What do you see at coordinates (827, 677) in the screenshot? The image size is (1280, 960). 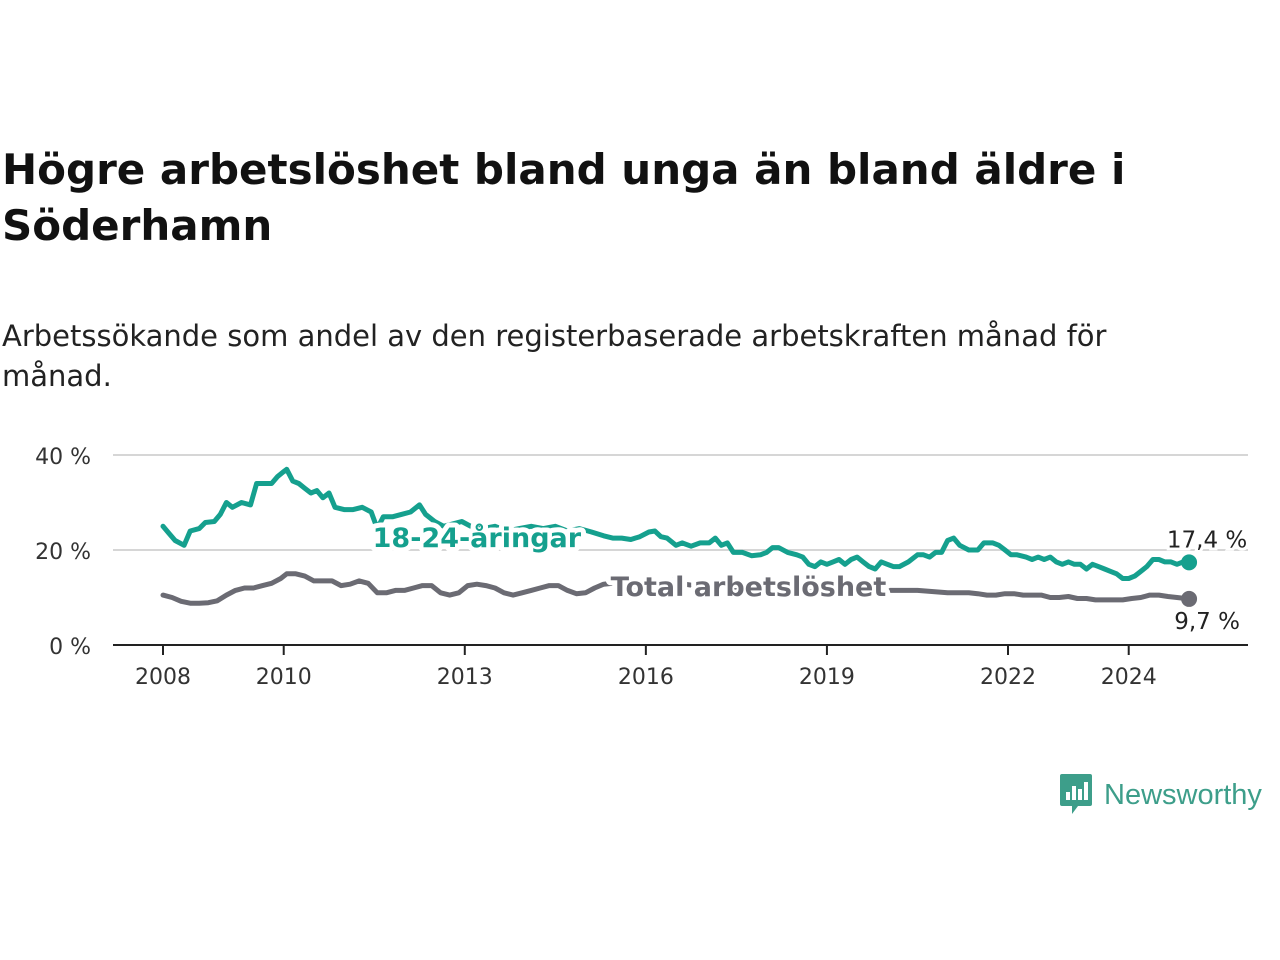 I see `x-tick-label: 2019` at bounding box center [827, 677].